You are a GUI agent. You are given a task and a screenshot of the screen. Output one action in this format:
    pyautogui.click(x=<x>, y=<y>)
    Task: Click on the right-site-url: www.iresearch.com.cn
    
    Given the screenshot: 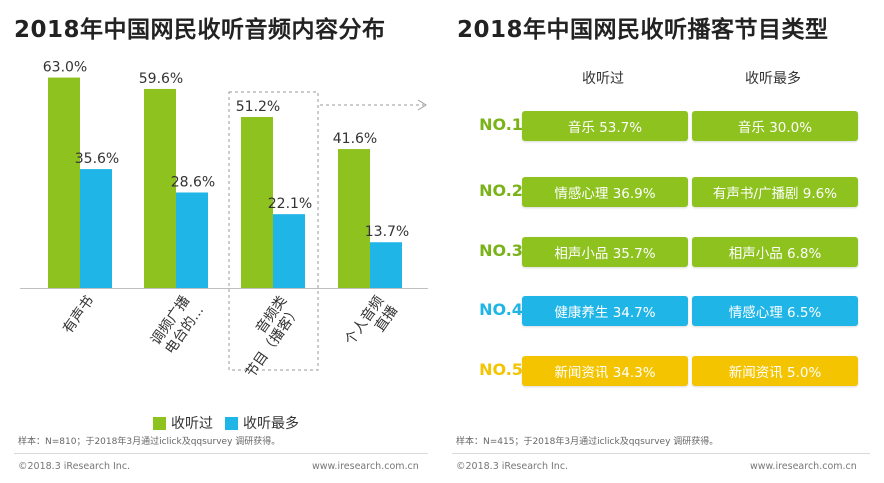 What is the action you would take?
    pyautogui.click(x=803, y=466)
    